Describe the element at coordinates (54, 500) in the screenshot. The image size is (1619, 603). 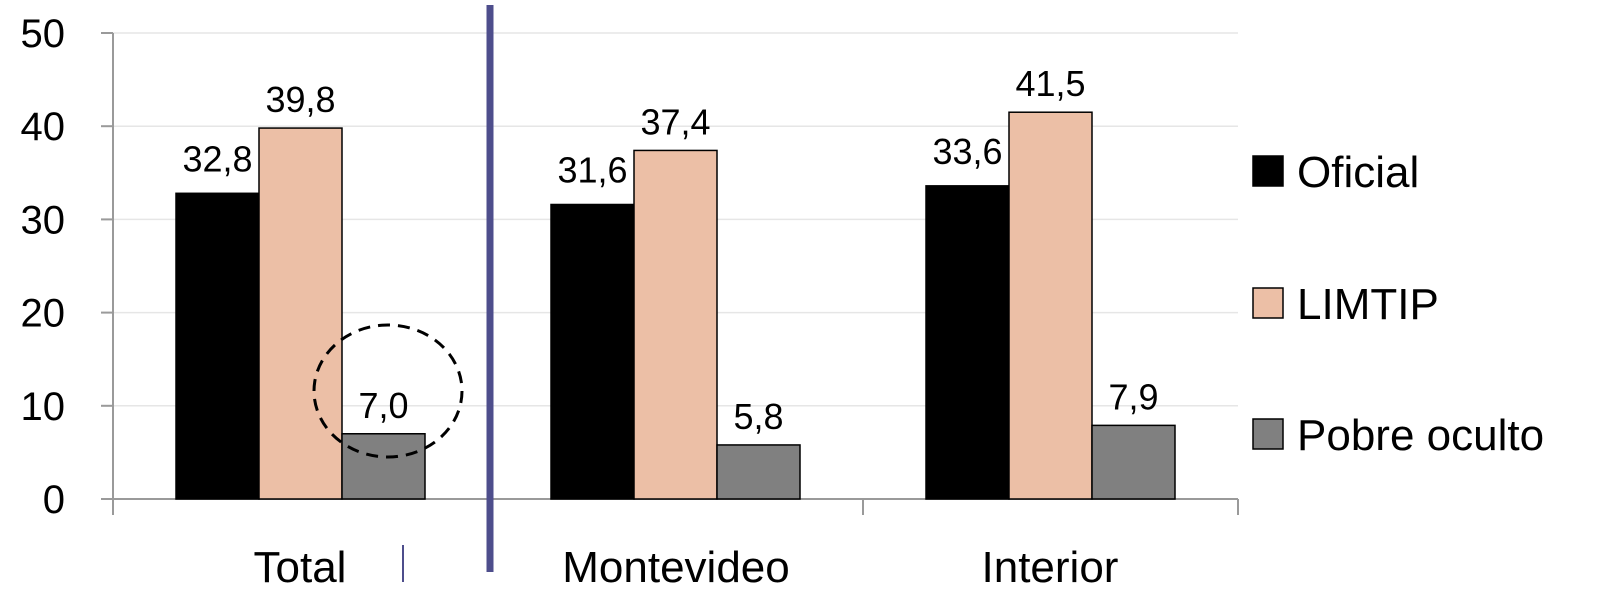
I see `y-tick-label: 0` at that location.